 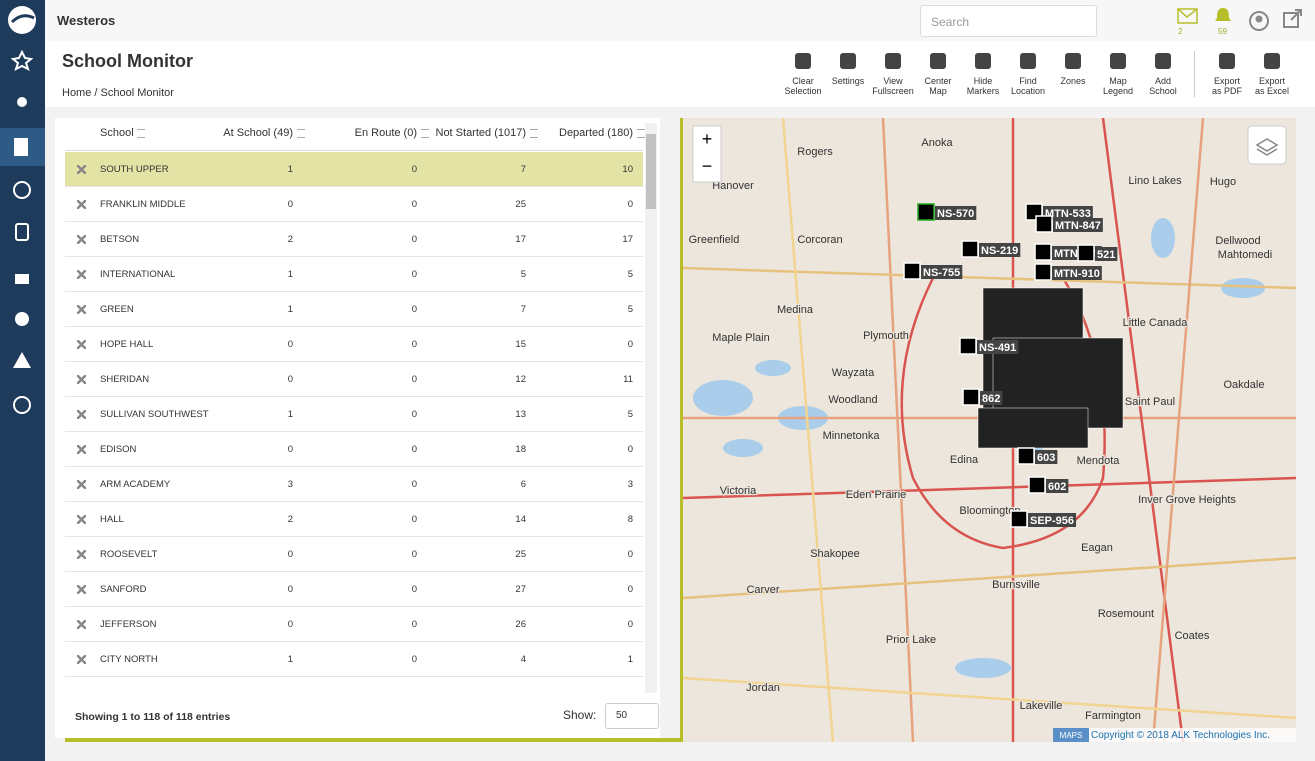 I want to click on alert-icon, so click(x=1223, y=16).